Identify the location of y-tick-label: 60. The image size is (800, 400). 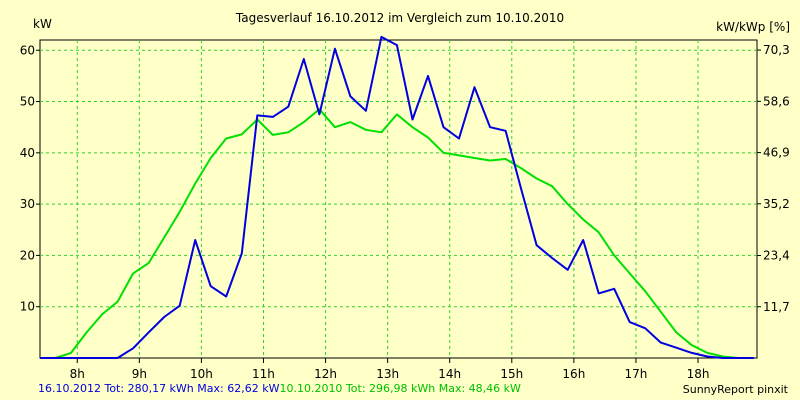
(27, 50).